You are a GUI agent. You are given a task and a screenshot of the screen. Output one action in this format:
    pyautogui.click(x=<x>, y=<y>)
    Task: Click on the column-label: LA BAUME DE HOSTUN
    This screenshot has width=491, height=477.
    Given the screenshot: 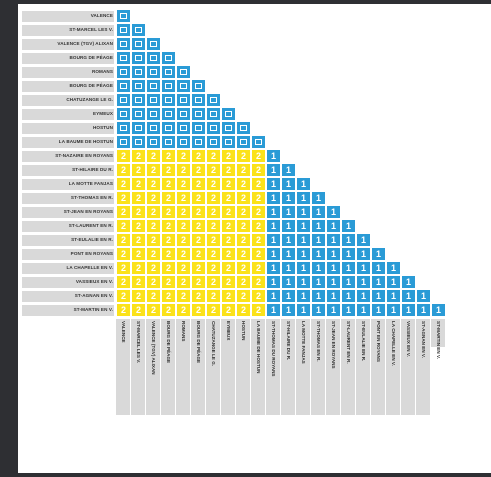 What is the action you would take?
    pyautogui.click(x=258, y=367)
    